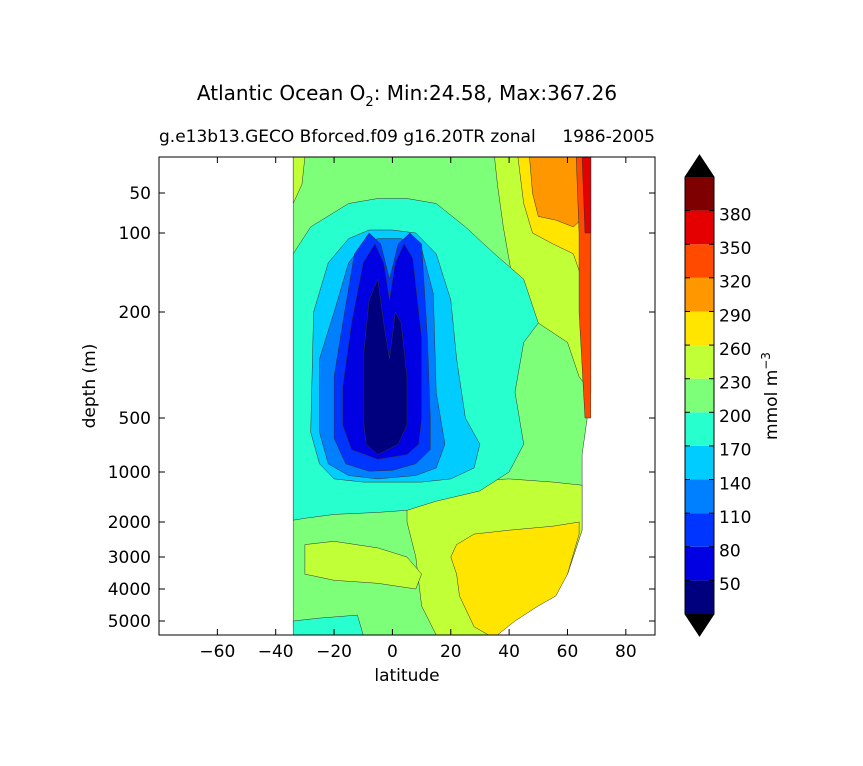 The height and width of the screenshot is (766, 863). What do you see at coordinates (735, 417) in the screenshot?
I see `colorbar-tick-label: 200` at bounding box center [735, 417].